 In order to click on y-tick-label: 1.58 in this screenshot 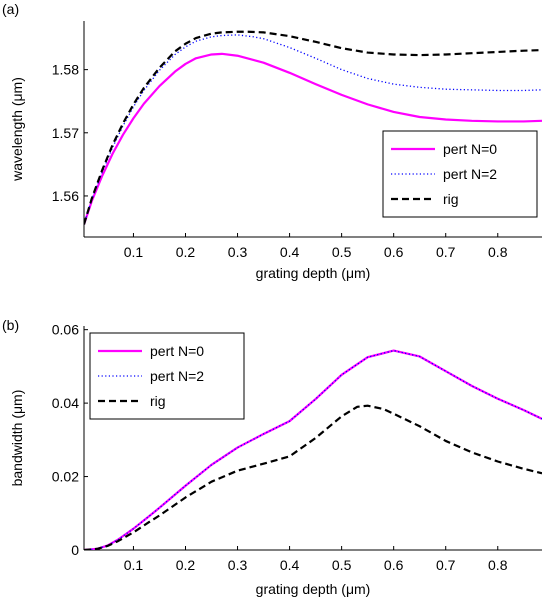, I will do `click(65, 70)`.